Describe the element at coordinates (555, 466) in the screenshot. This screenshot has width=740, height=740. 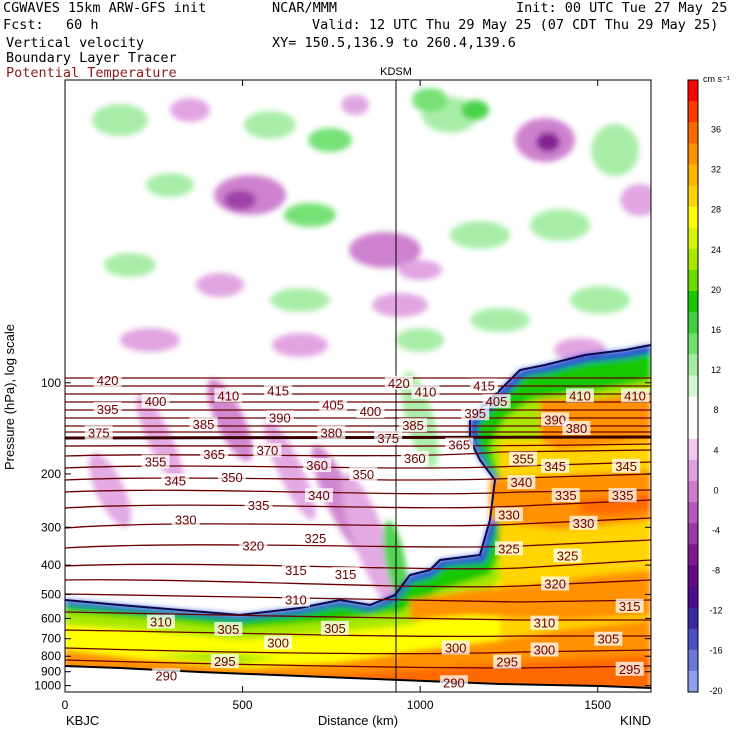
I see `theta-contour-label: 345` at that location.